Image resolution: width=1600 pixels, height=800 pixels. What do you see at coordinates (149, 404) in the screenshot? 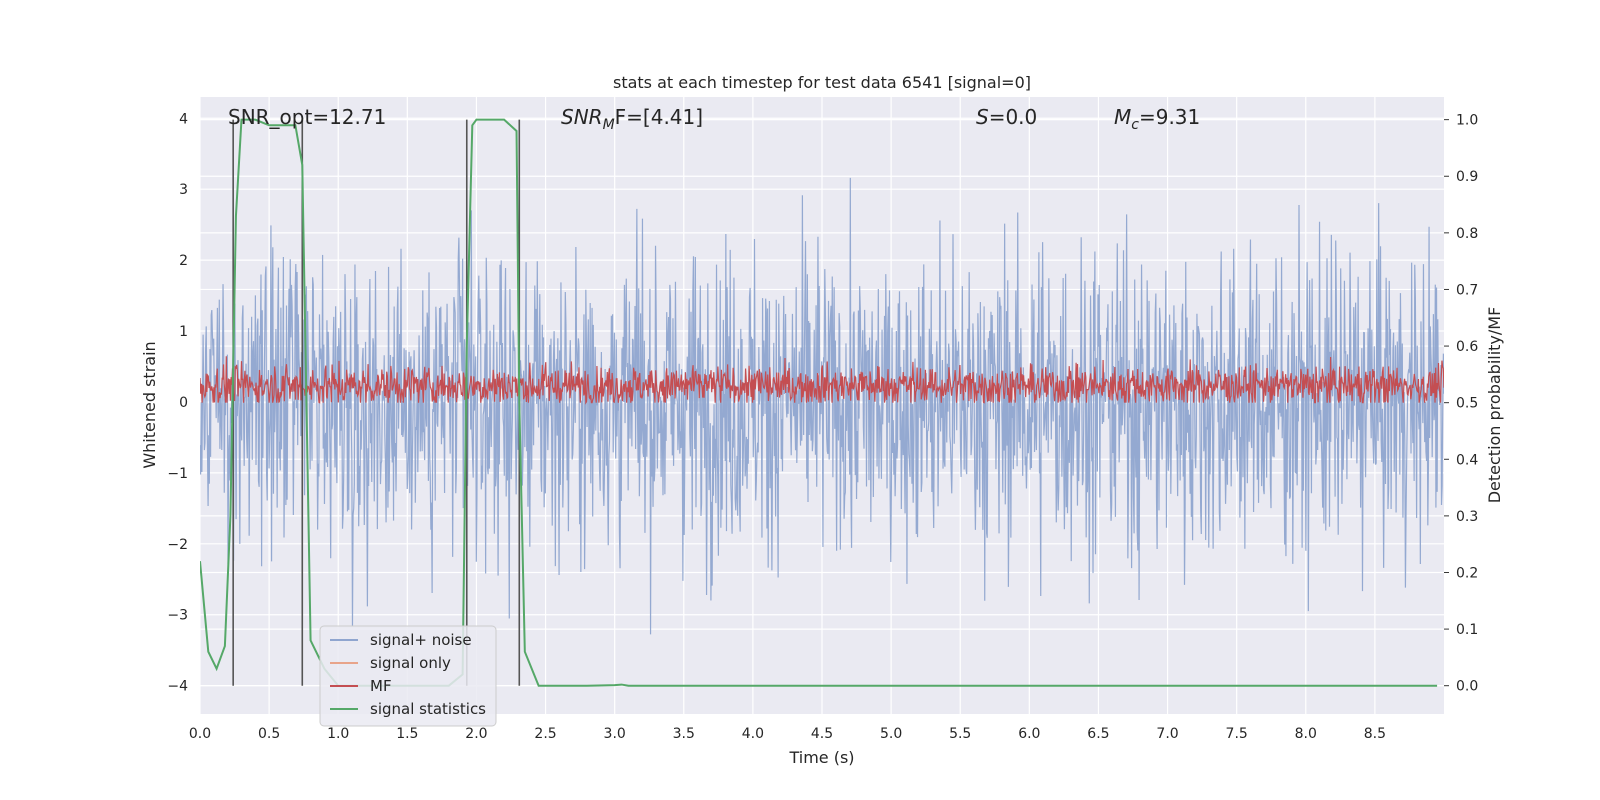
I see `y-axis-label: Whitened strain` at bounding box center [149, 404].